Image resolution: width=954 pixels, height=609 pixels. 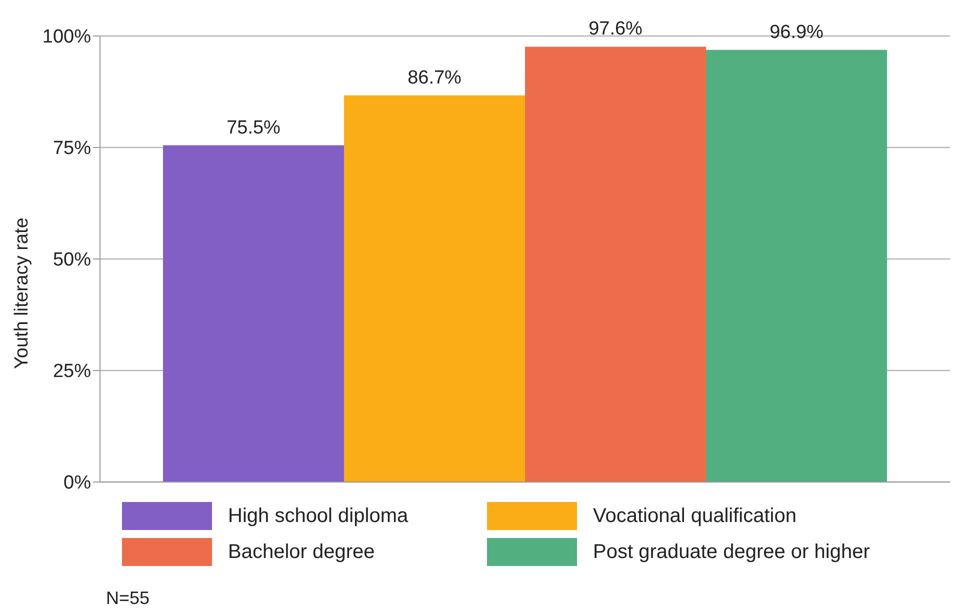 I want to click on data-label: 97.6%, so click(x=615, y=29).